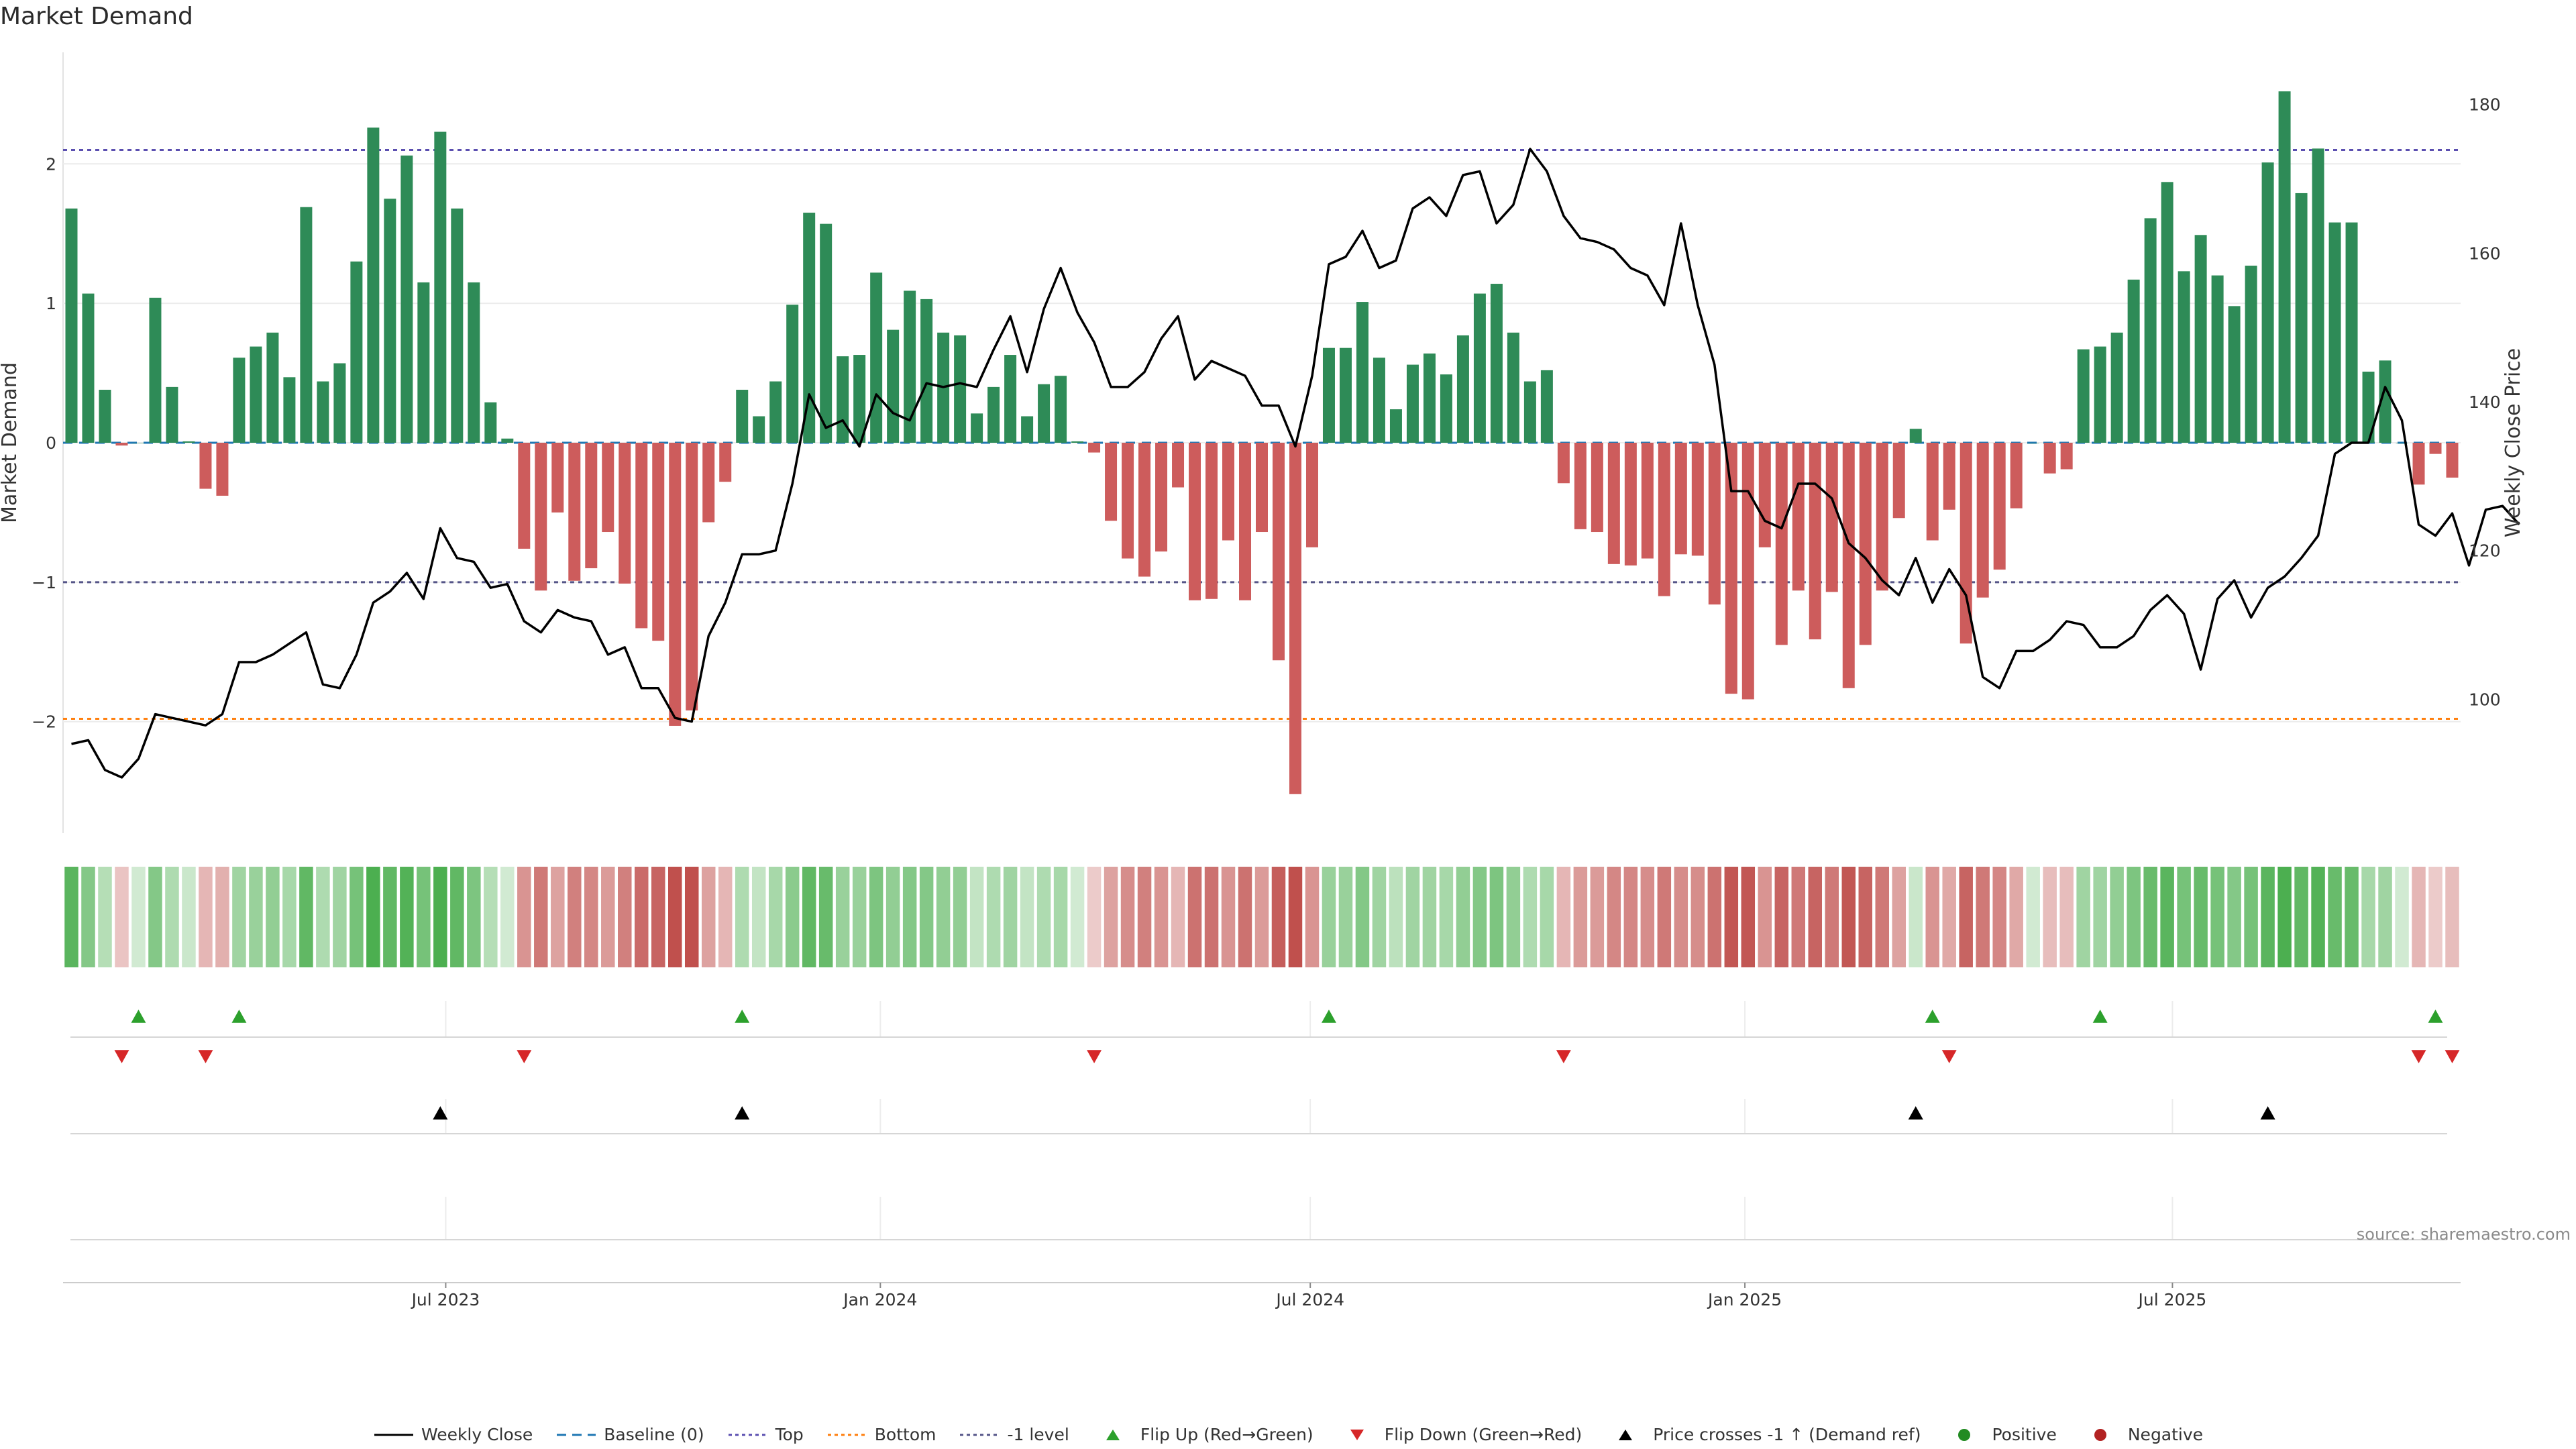 Image resolution: width=2576 pixels, height=1449 pixels. Describe the element at coordinates (44, 582) in the screenshot. I see `left-y-tick-label: −1` at that location.